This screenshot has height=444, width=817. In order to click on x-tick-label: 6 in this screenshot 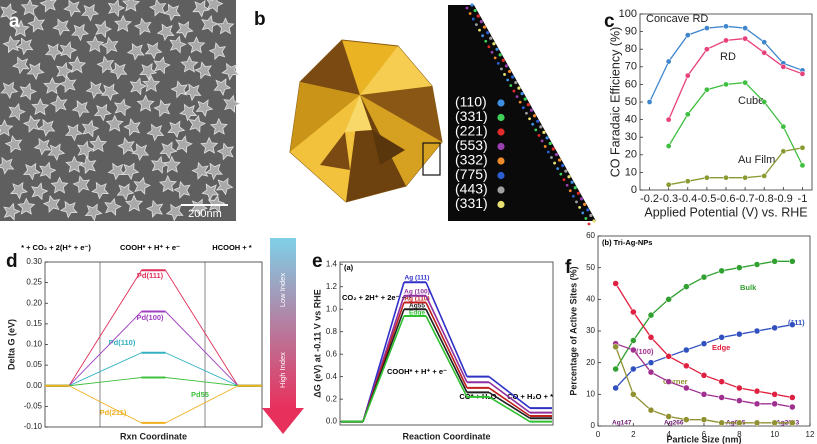, I will do `click(704, 434)`.